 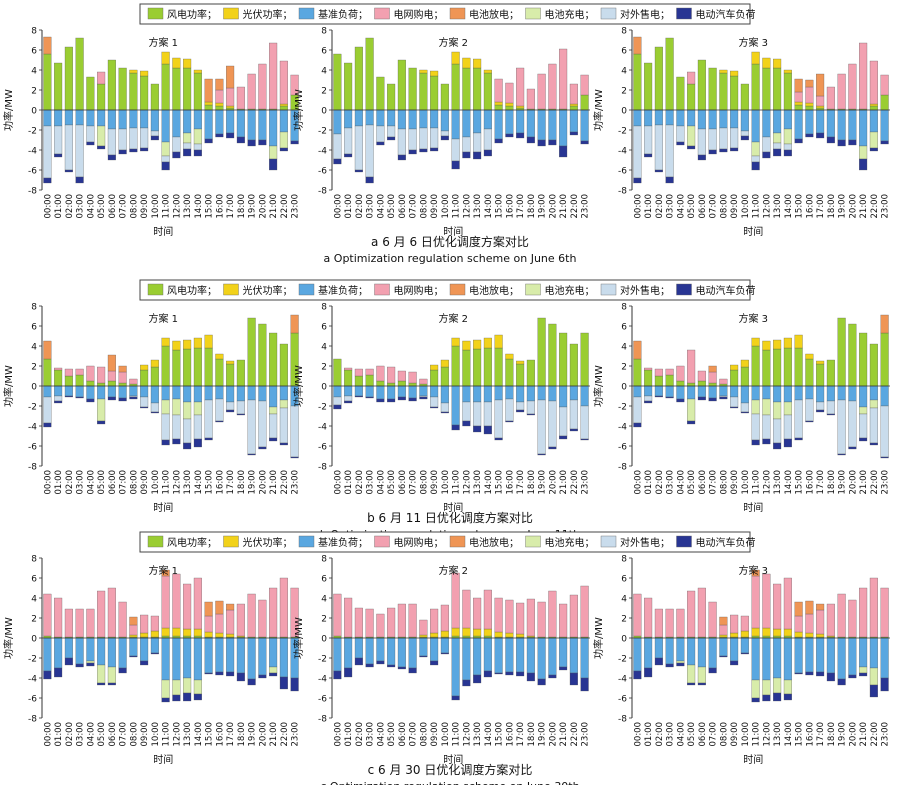 I want to click on legend-swatch-ev, so click(x=684, y=289).